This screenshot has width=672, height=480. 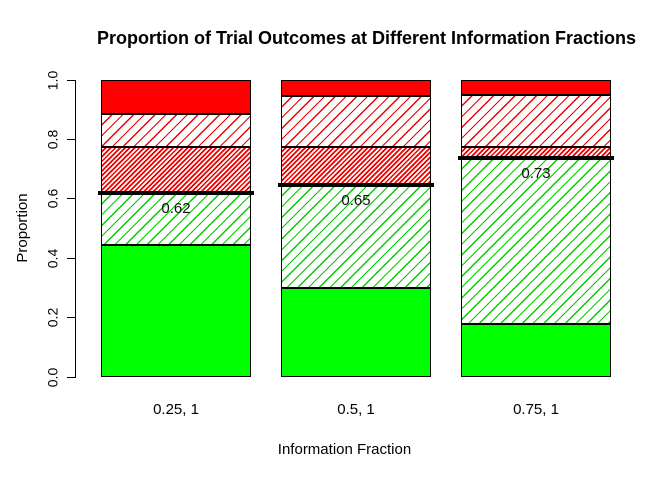 I want to click on x-axis-title: Information Fraction, so click(x=344, y=449).